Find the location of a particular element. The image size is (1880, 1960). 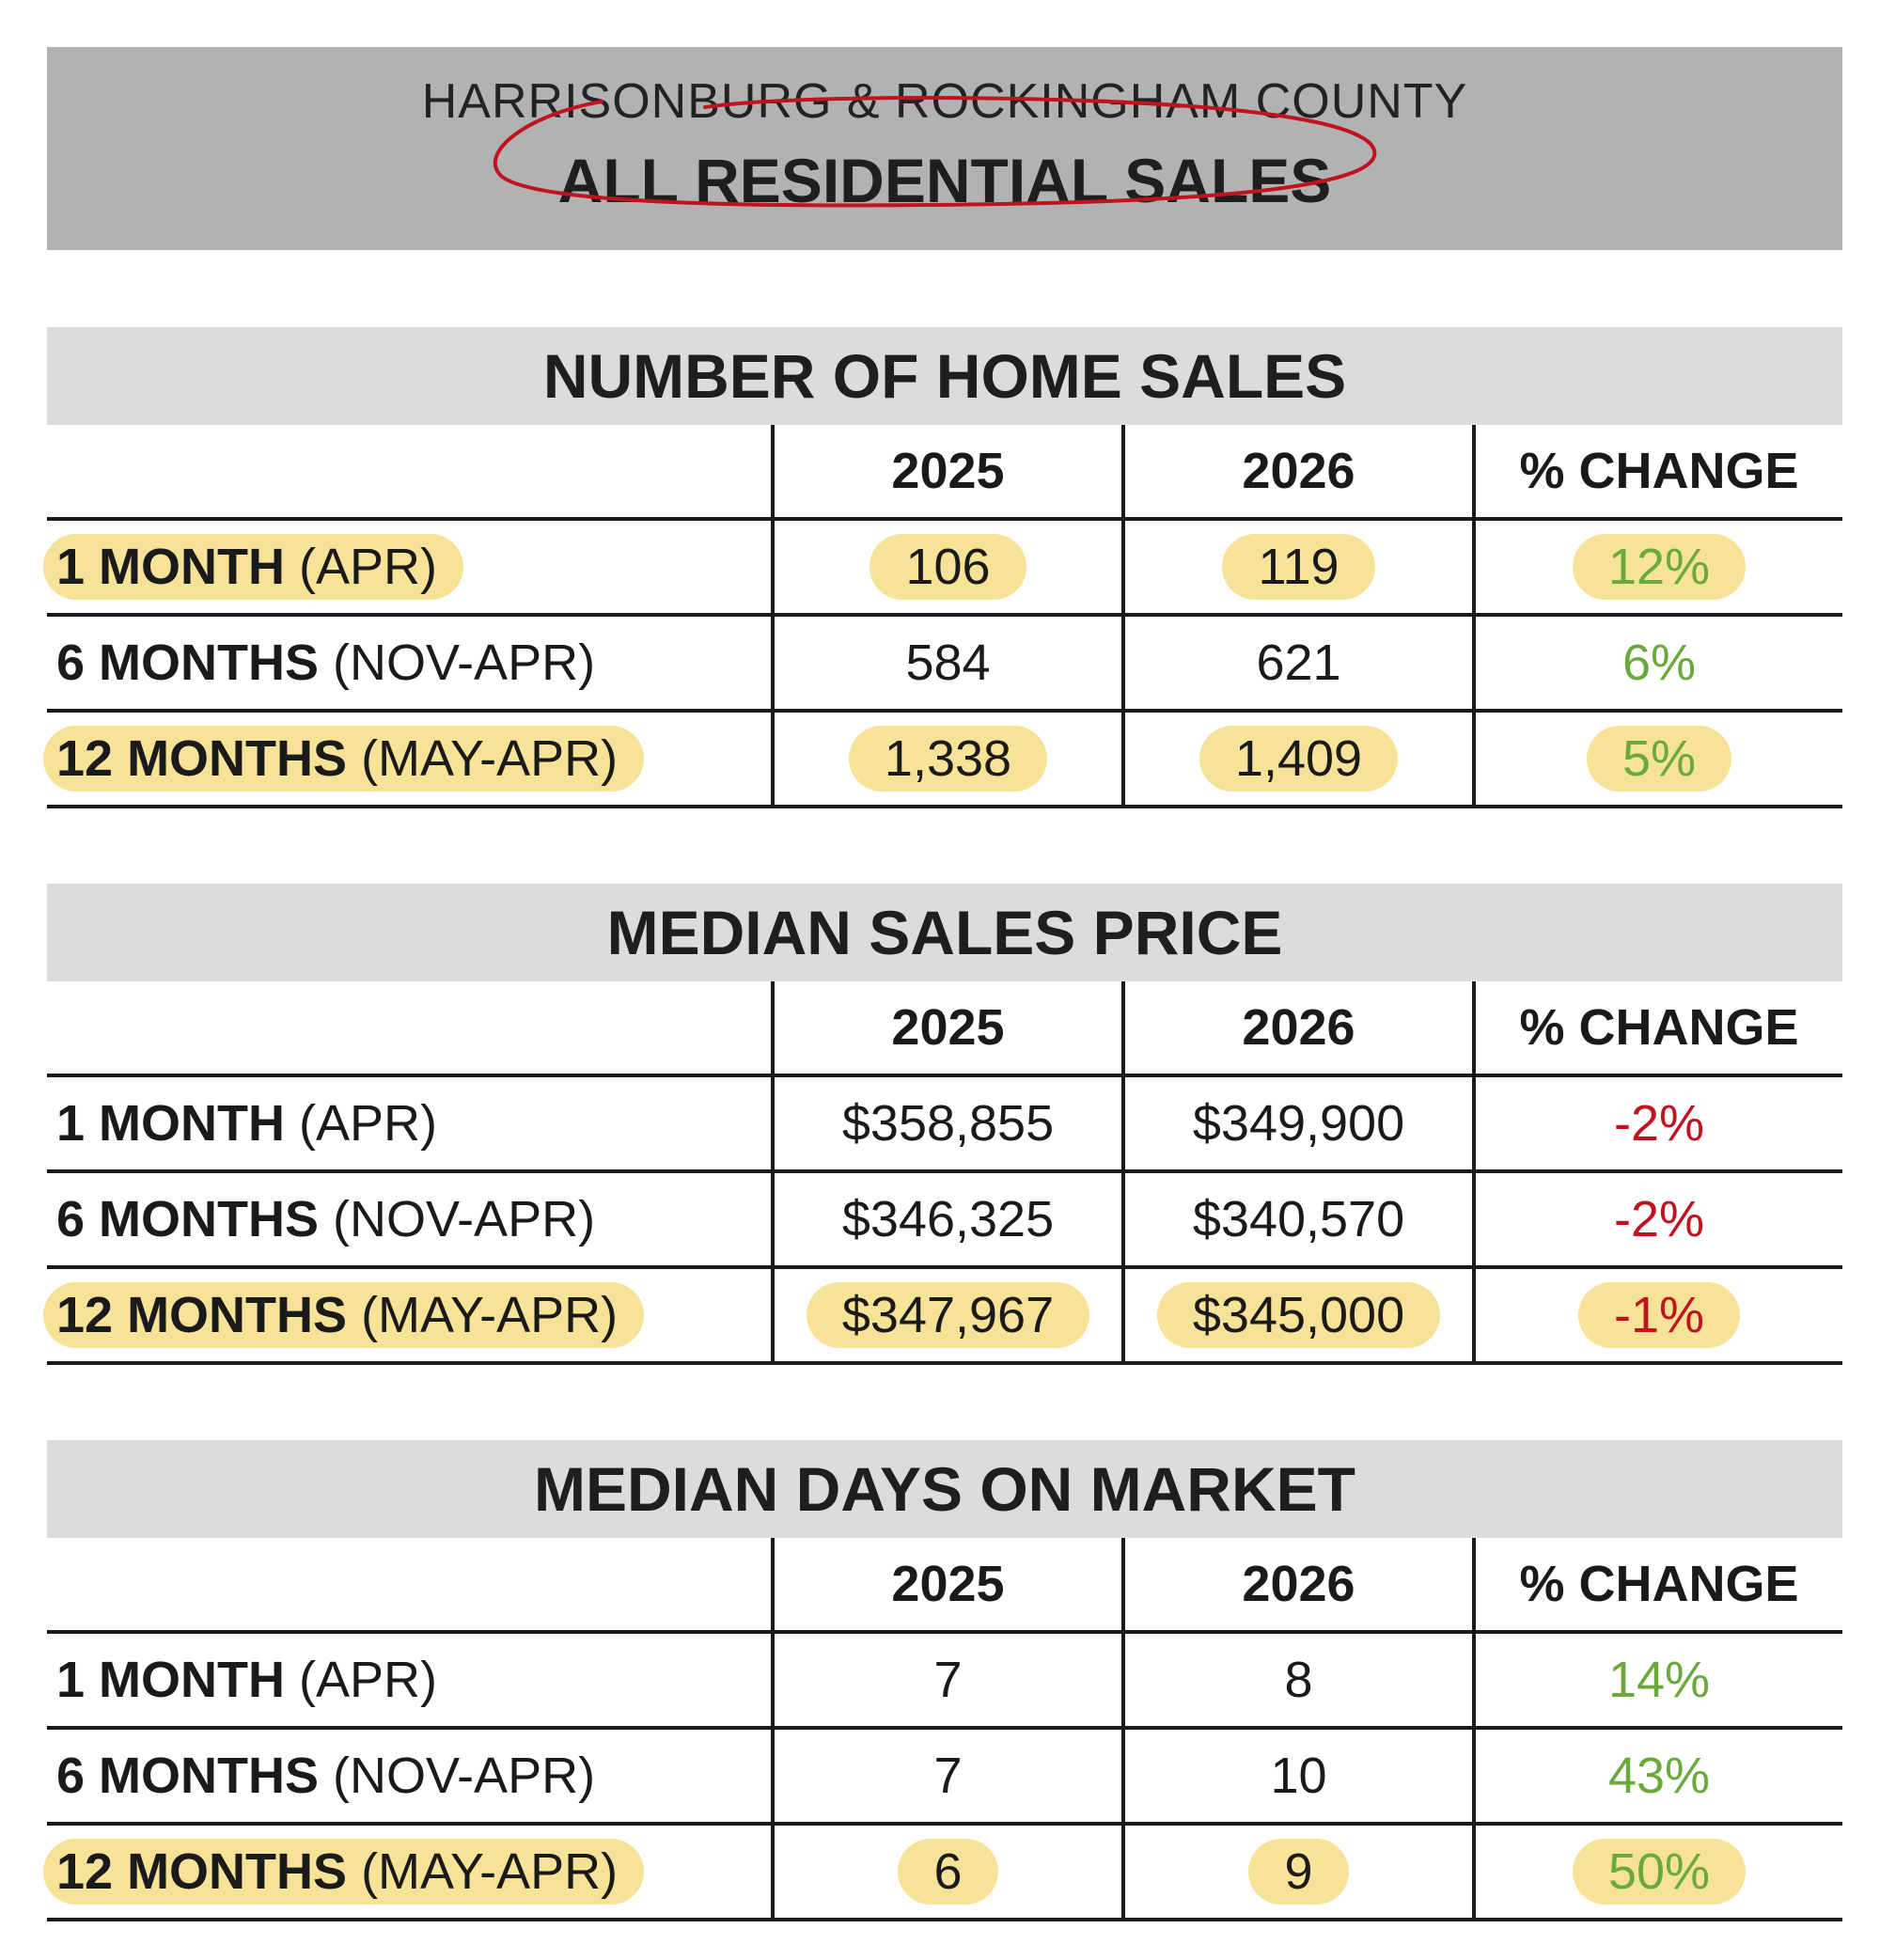

value-2026: 9 is located at coordinates (1297, 1872).